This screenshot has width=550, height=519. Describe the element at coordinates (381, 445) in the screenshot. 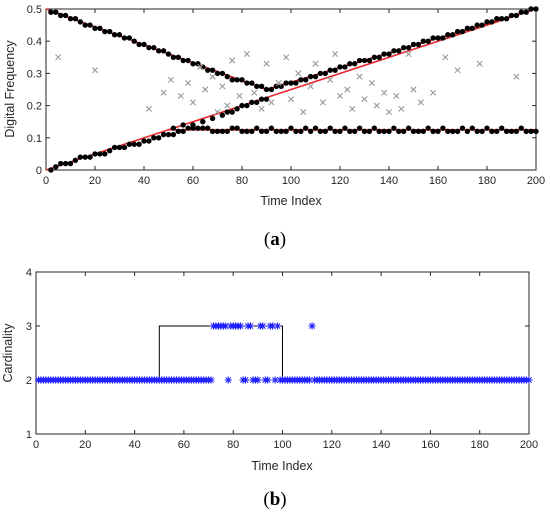

I see `x-tick-label-b: 140` at that location.